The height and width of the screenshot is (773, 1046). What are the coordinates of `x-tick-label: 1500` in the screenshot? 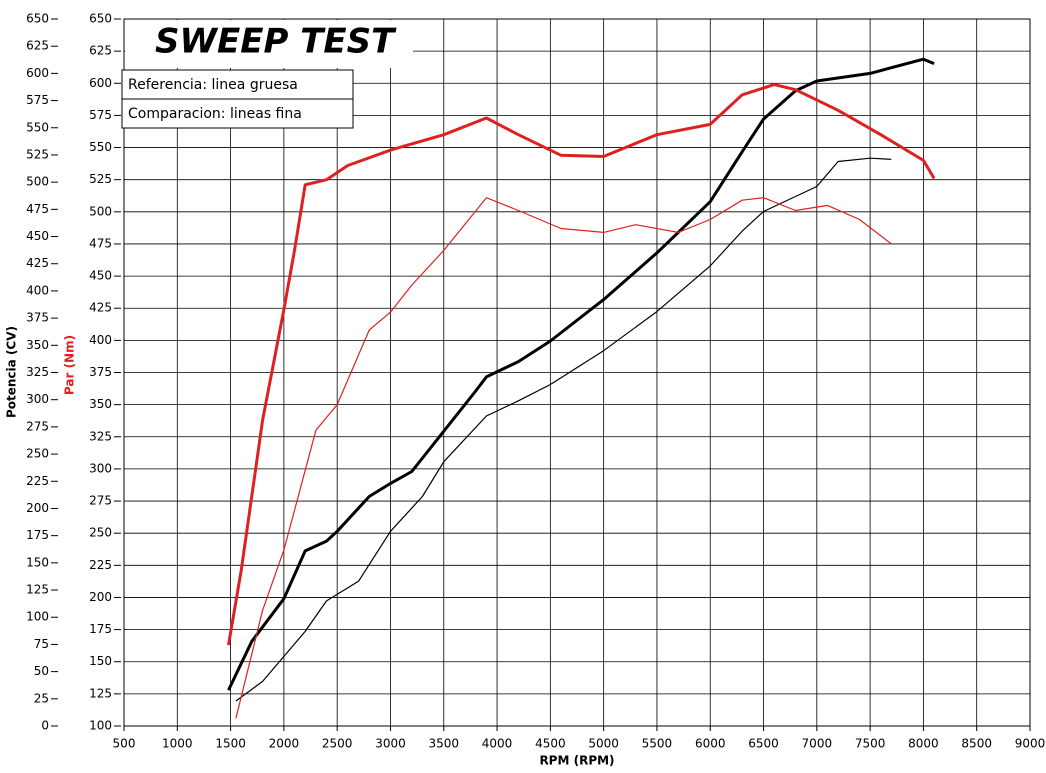 It's located at (230, 744).